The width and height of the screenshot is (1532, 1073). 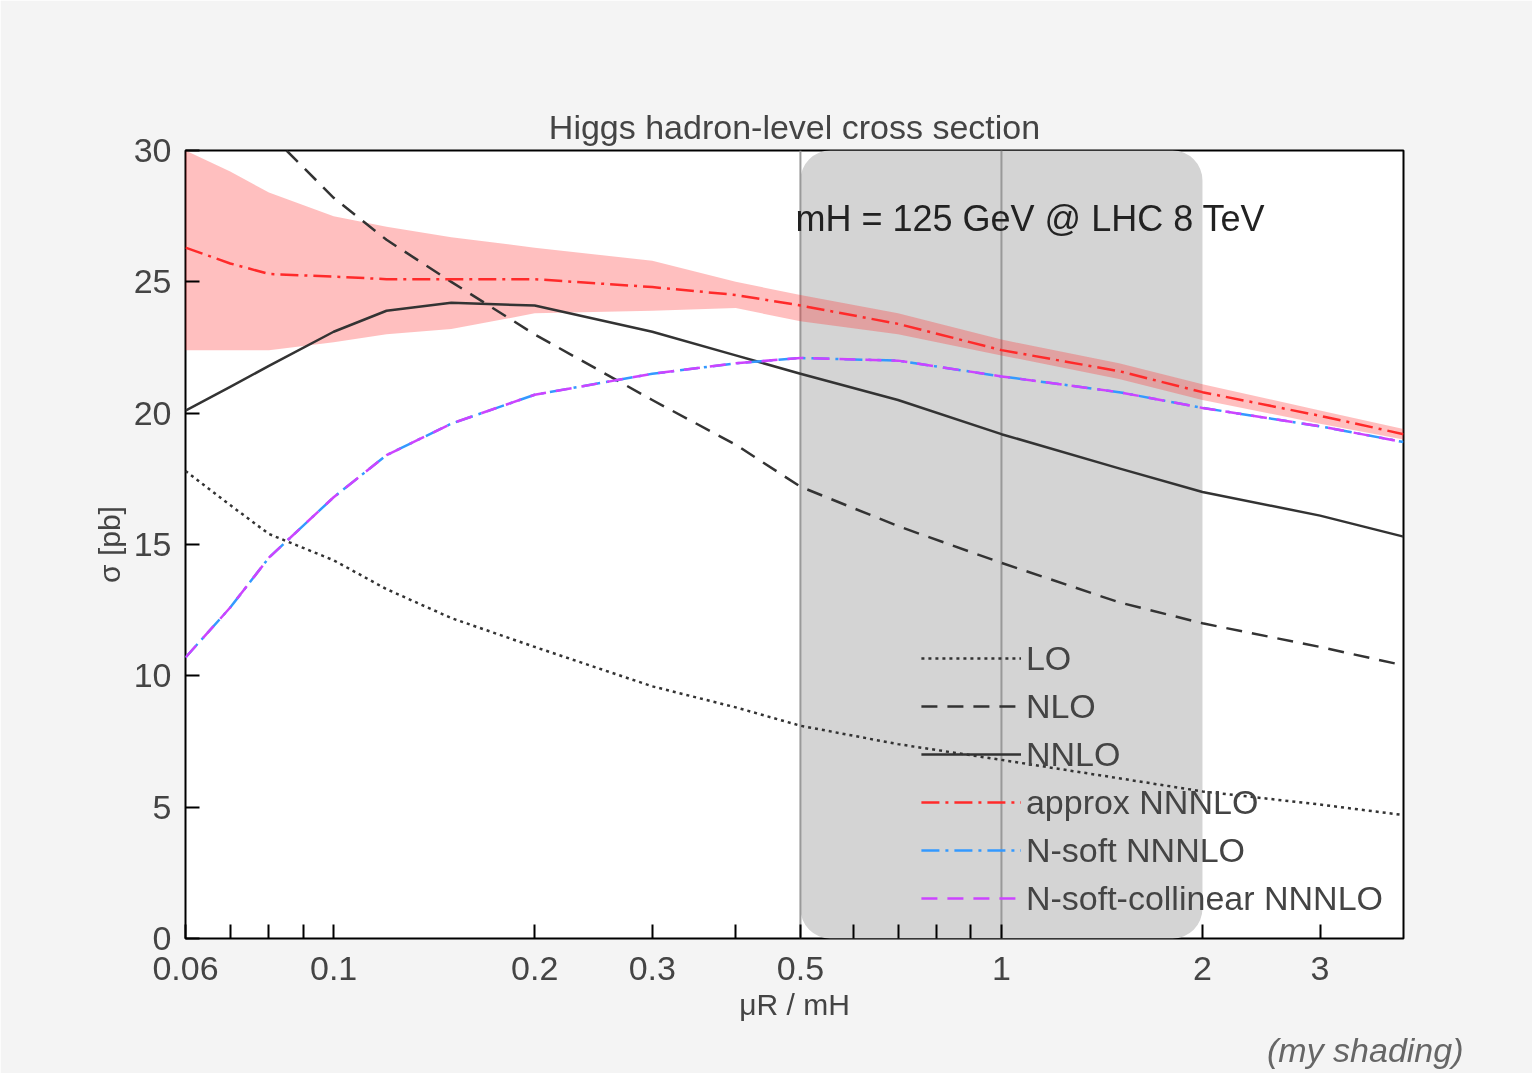 I want to click on y-tick-label: 20, so click(x=152, y=412).